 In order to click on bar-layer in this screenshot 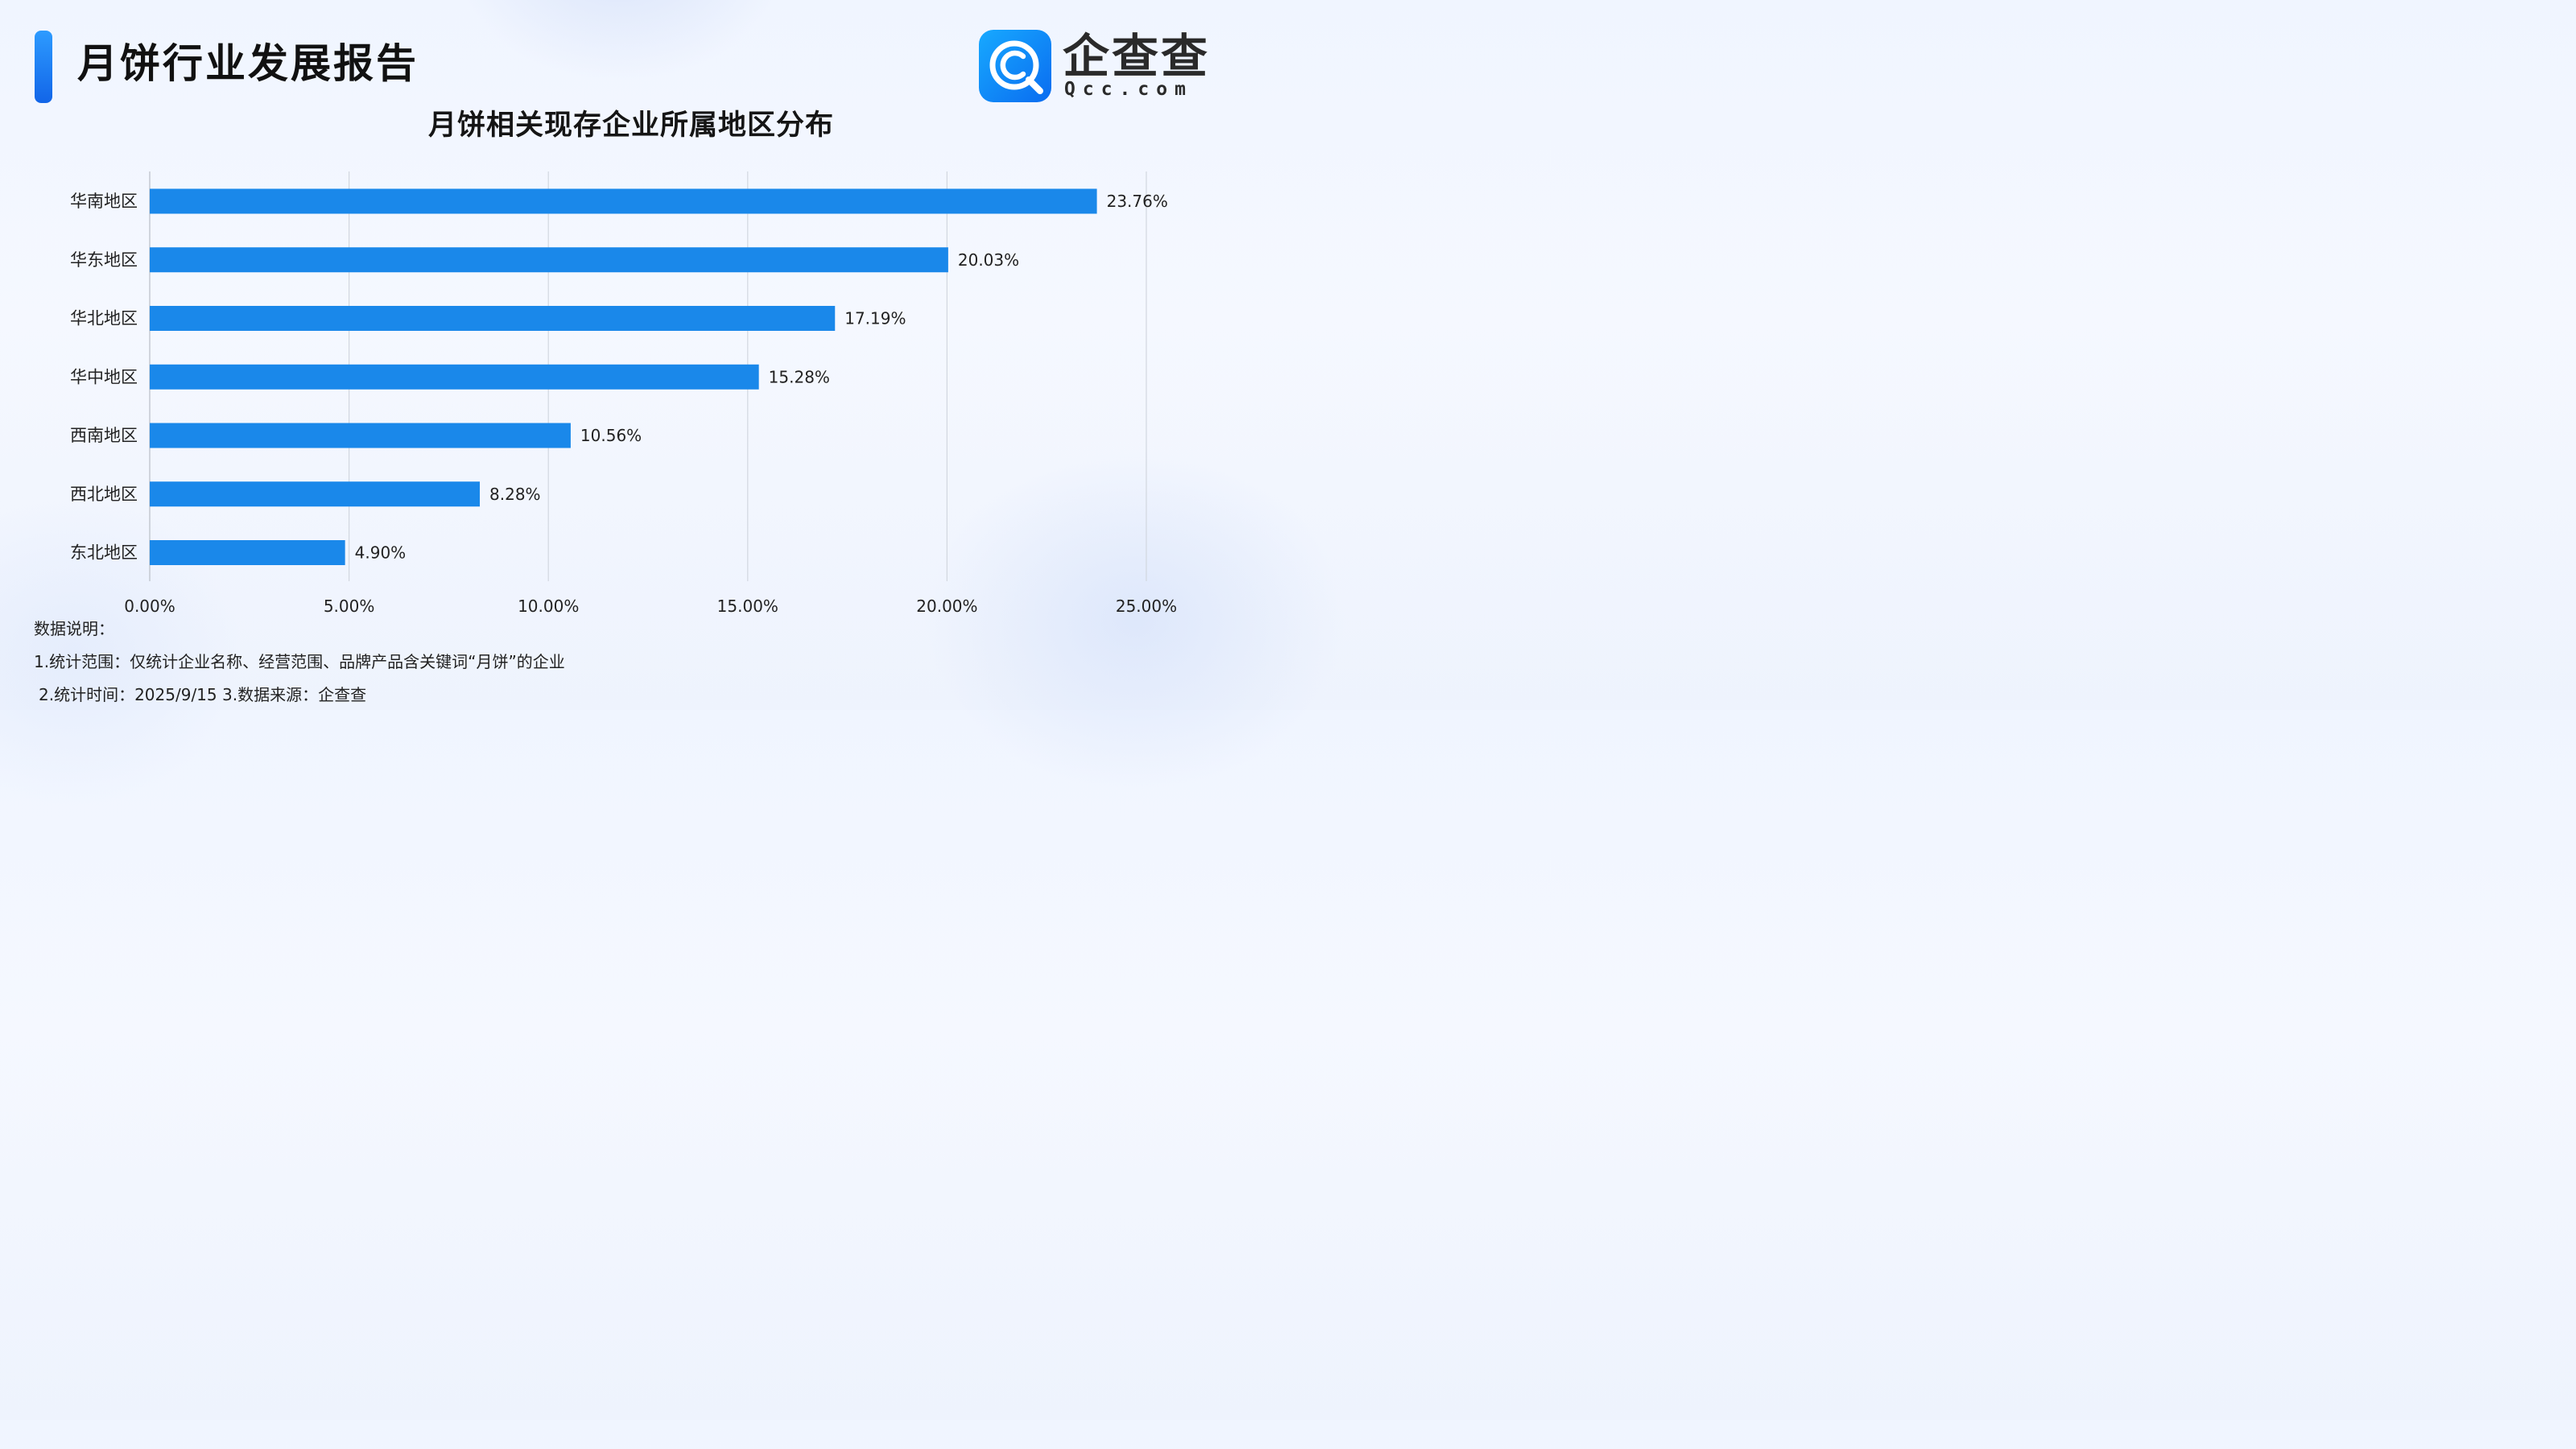, I will do `click(623, 376)`.